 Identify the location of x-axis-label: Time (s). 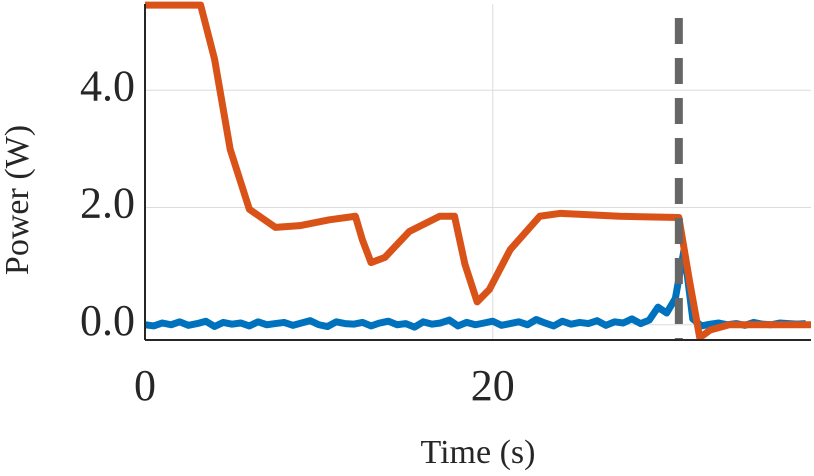
(478, 452).